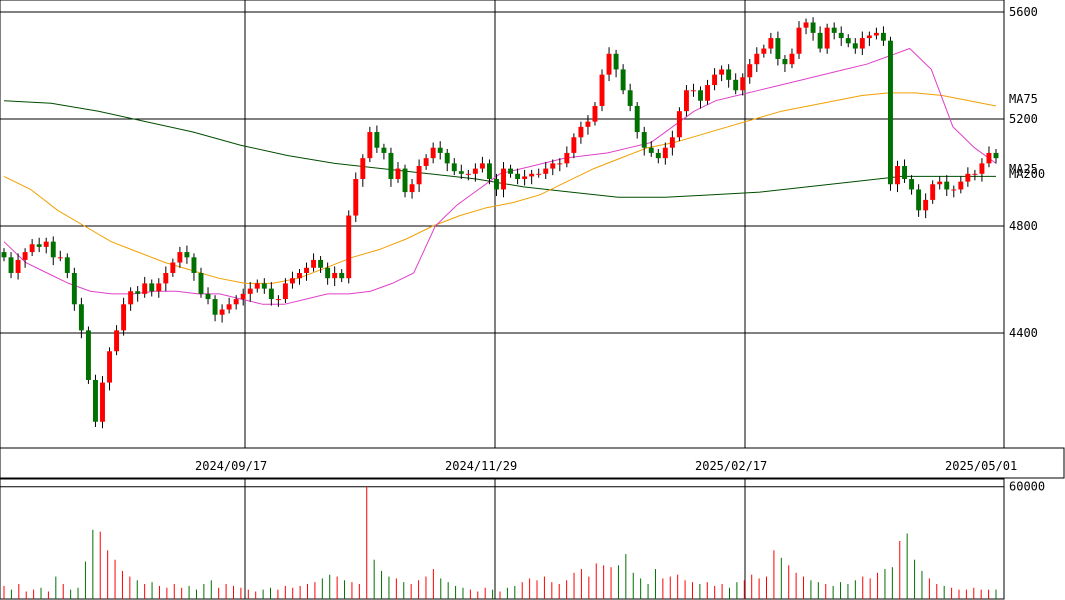 This screenshot has height=600, width=1065. I want to click on volume-y-axis: 60000, so click(1027, 487).